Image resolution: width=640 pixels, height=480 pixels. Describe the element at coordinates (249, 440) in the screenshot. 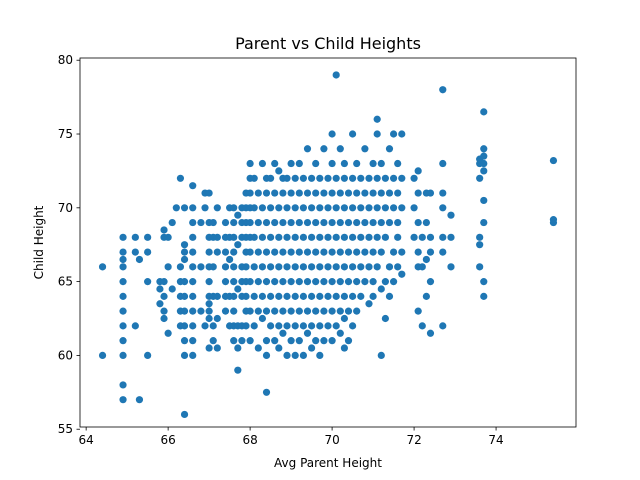

I see `x-tick-label: 68` at that location.